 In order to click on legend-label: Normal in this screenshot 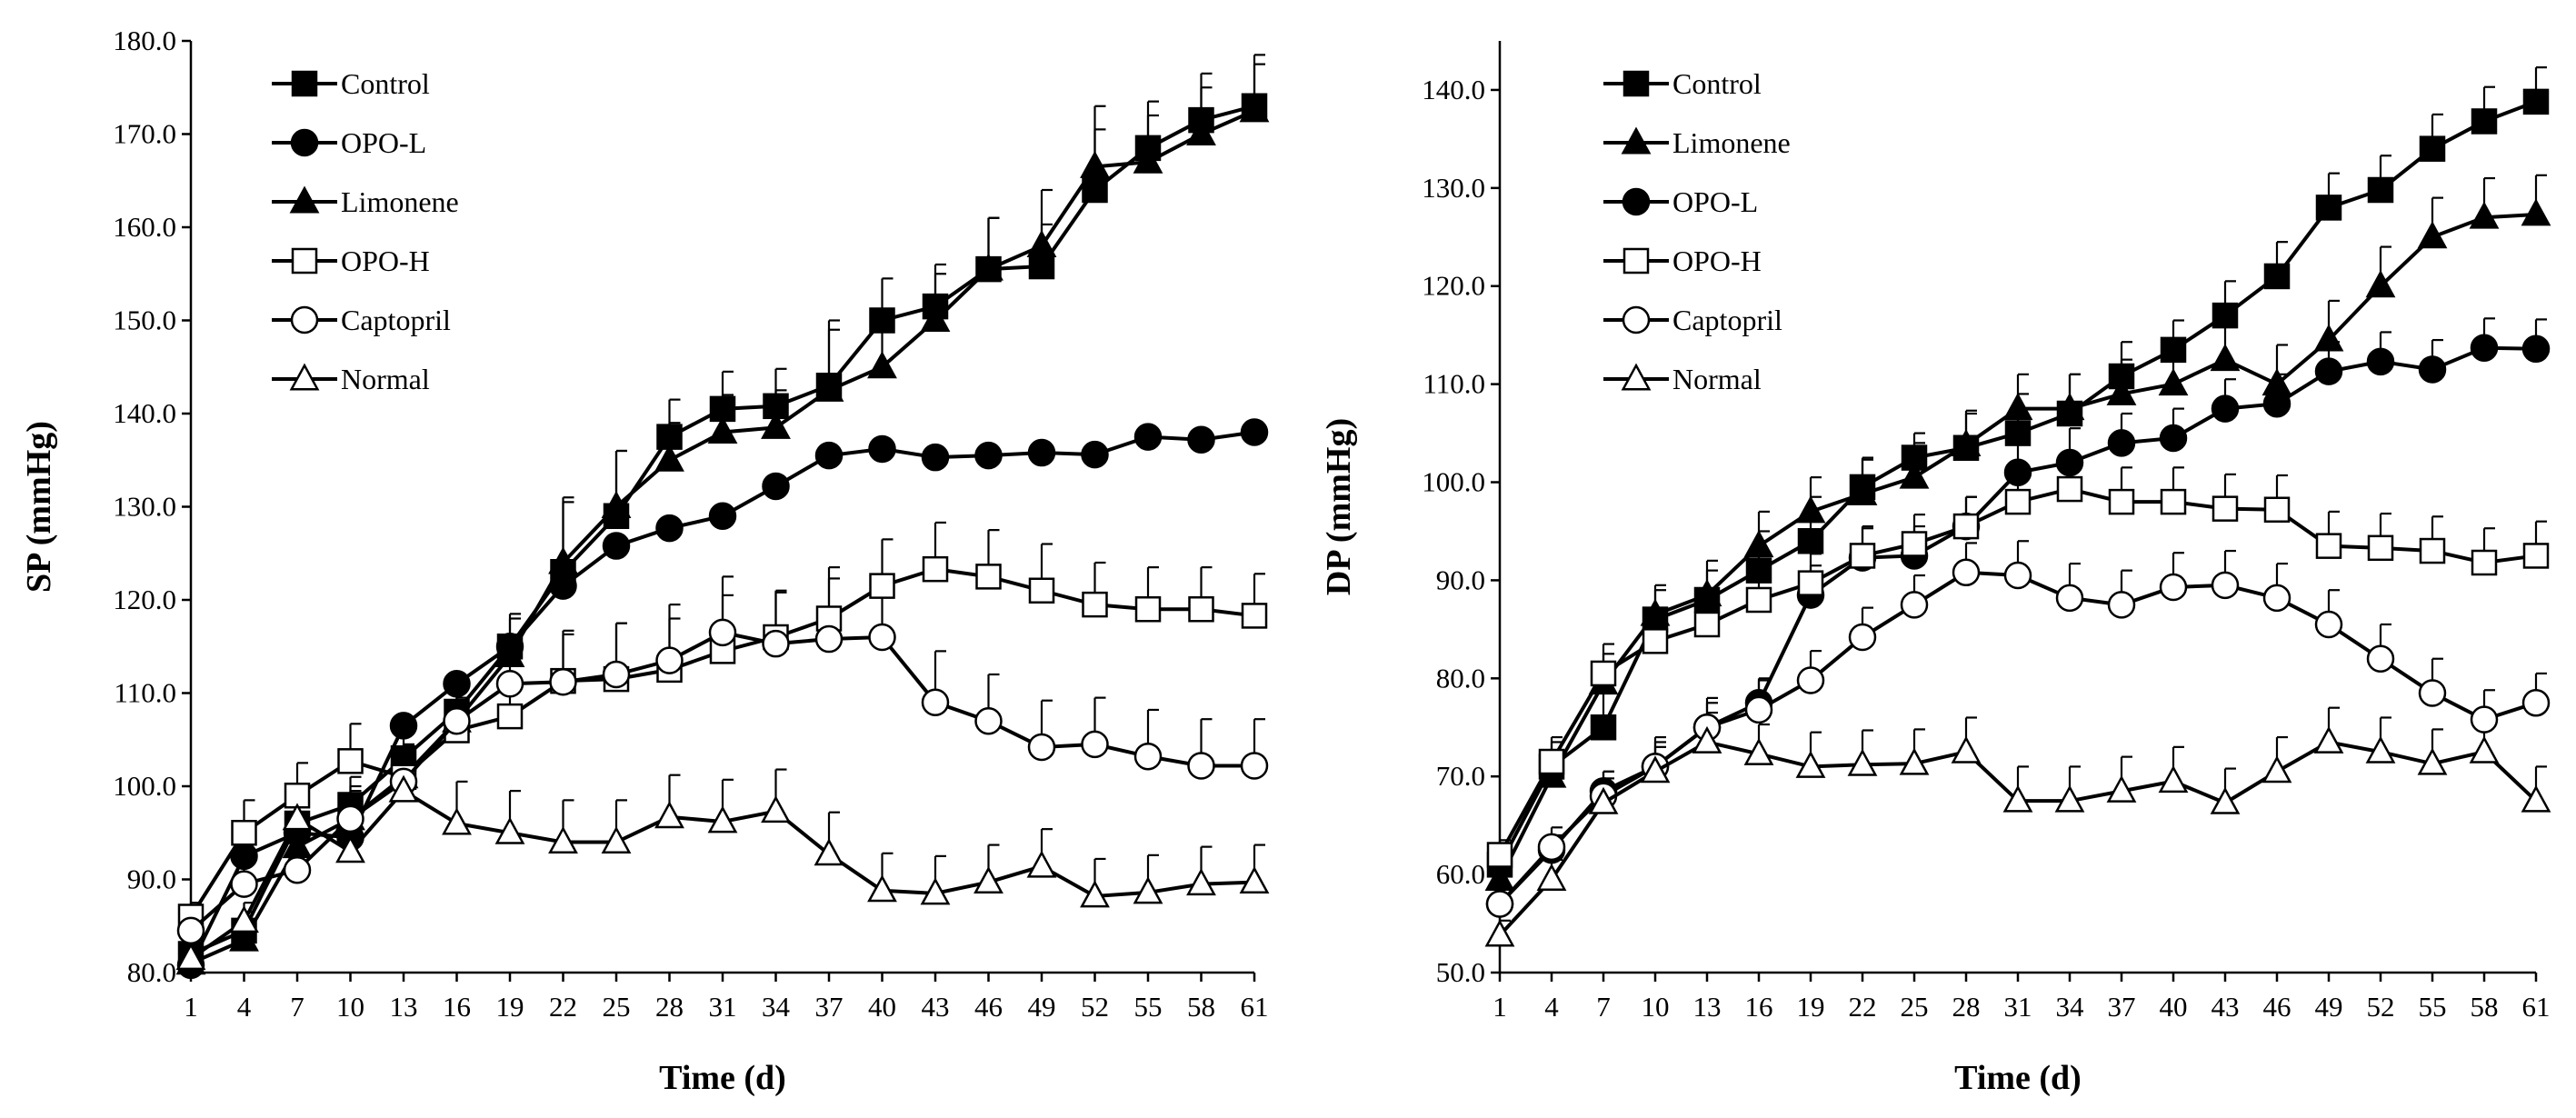, I will do `click(1717, 379)`.